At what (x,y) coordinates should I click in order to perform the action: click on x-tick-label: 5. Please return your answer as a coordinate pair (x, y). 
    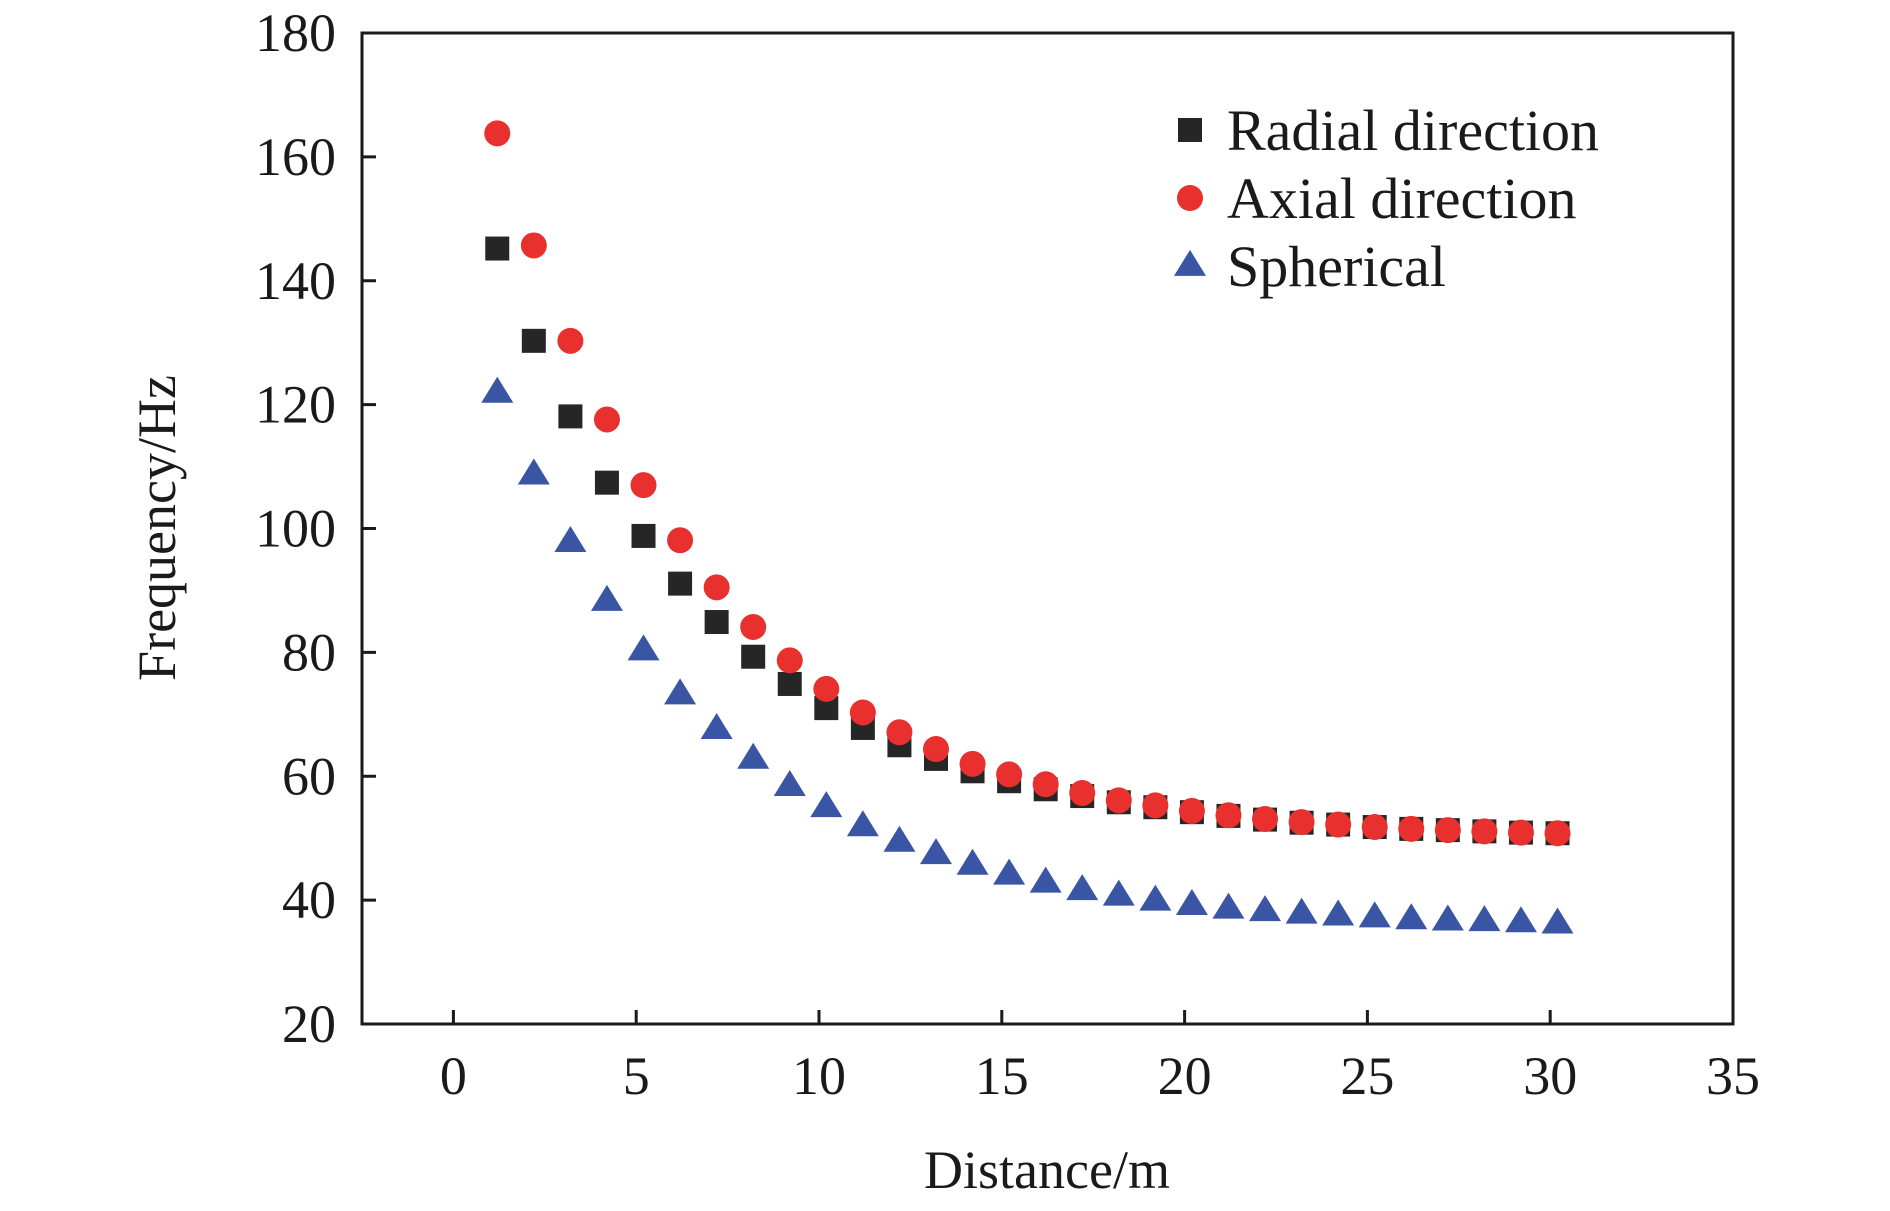
    Looking at the image, I should click on (636, 1076).